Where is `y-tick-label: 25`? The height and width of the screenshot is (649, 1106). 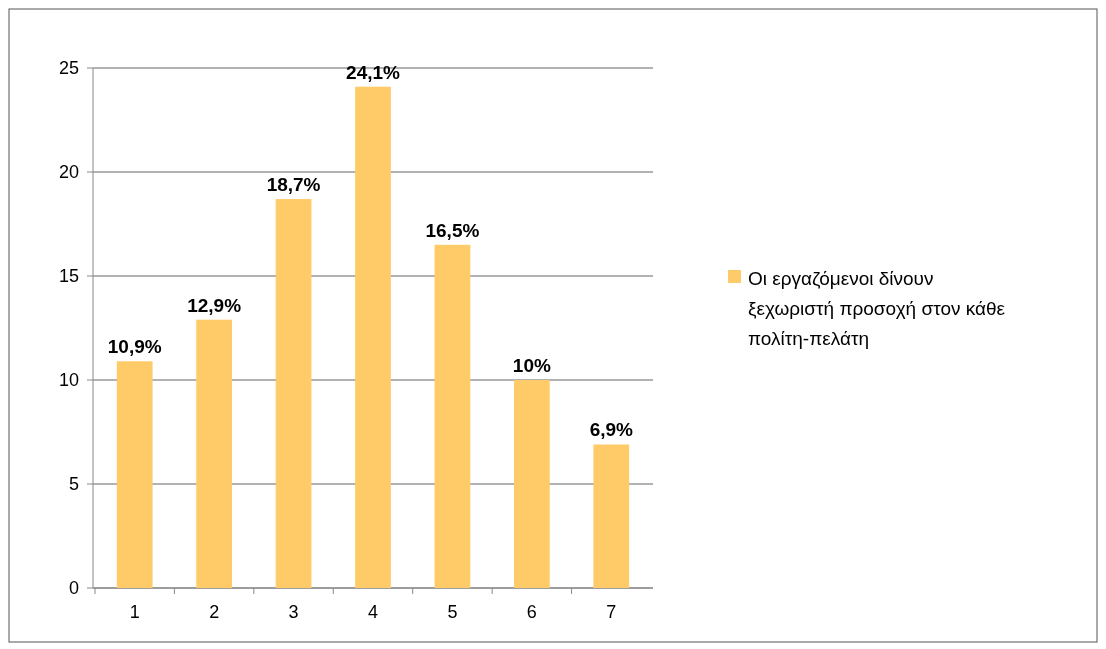
y-tick-label: 25 is located at coordinates (68, 68).